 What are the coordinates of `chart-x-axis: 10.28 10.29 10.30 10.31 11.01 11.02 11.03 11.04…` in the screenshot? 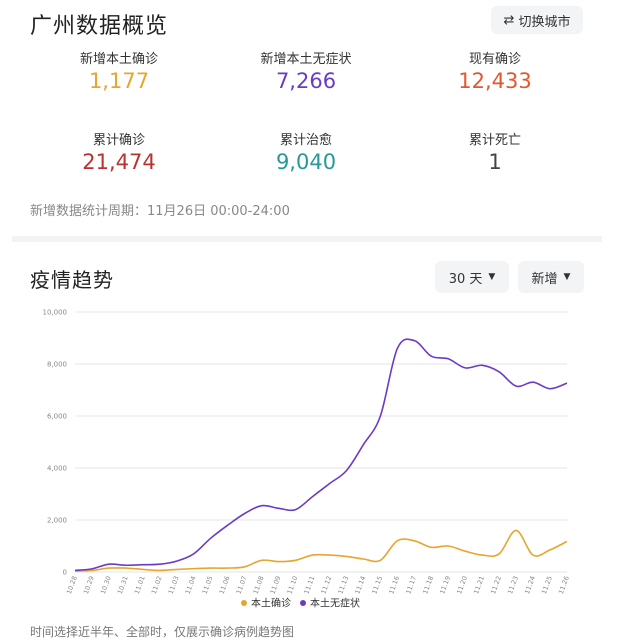 It's located at (318, 585).